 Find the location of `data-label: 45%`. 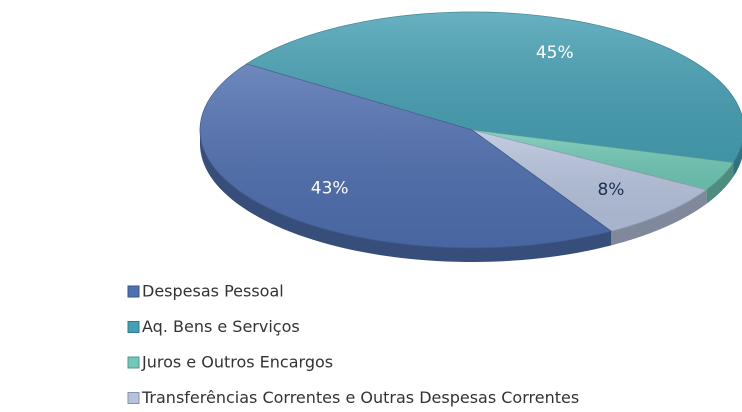

data-label: 45% is located at coordinates (555, 53).